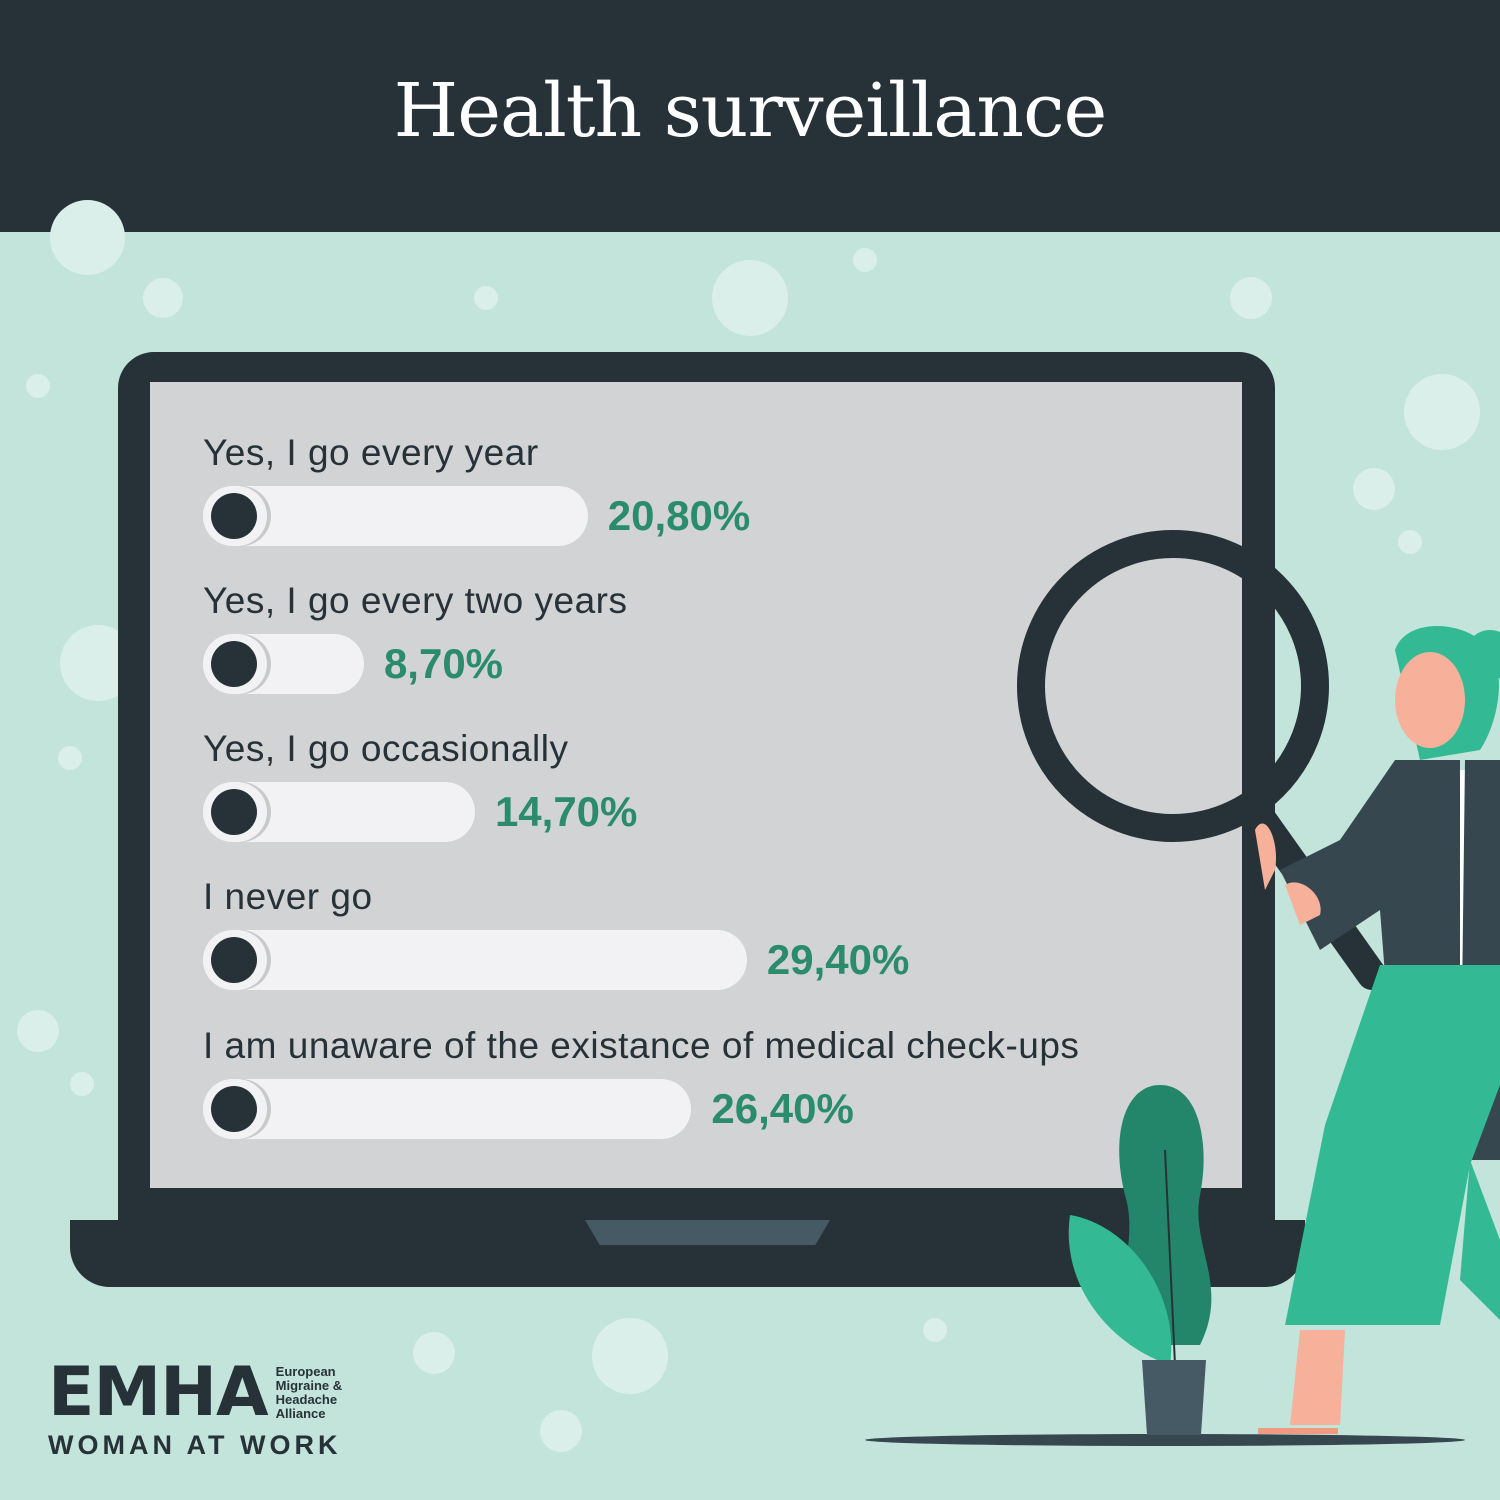 This screenshot has height=1500, width=1500. Describe the element at coordinates (415, 600) in the screenshot. I see `category-label: Yes, I go every two years` at that location.